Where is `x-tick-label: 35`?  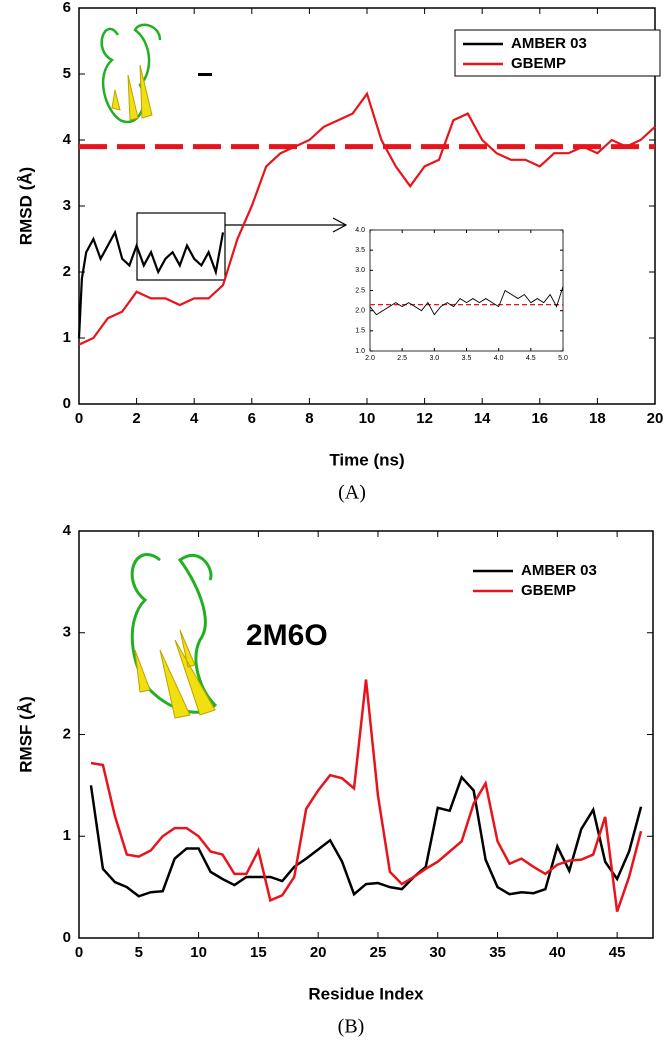
x-tick-label: 35 is located at coordinates (497, 952).